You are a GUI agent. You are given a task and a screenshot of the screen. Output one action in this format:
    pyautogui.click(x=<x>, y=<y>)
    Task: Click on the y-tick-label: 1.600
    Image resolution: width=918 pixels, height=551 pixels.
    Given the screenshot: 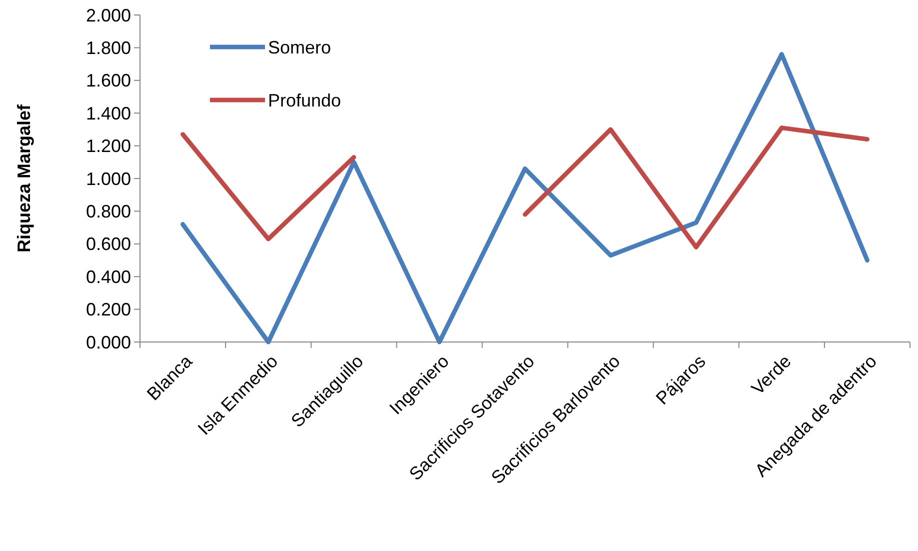 What is the action you would take?
    pyautogui.click(x=108, y=80)
    